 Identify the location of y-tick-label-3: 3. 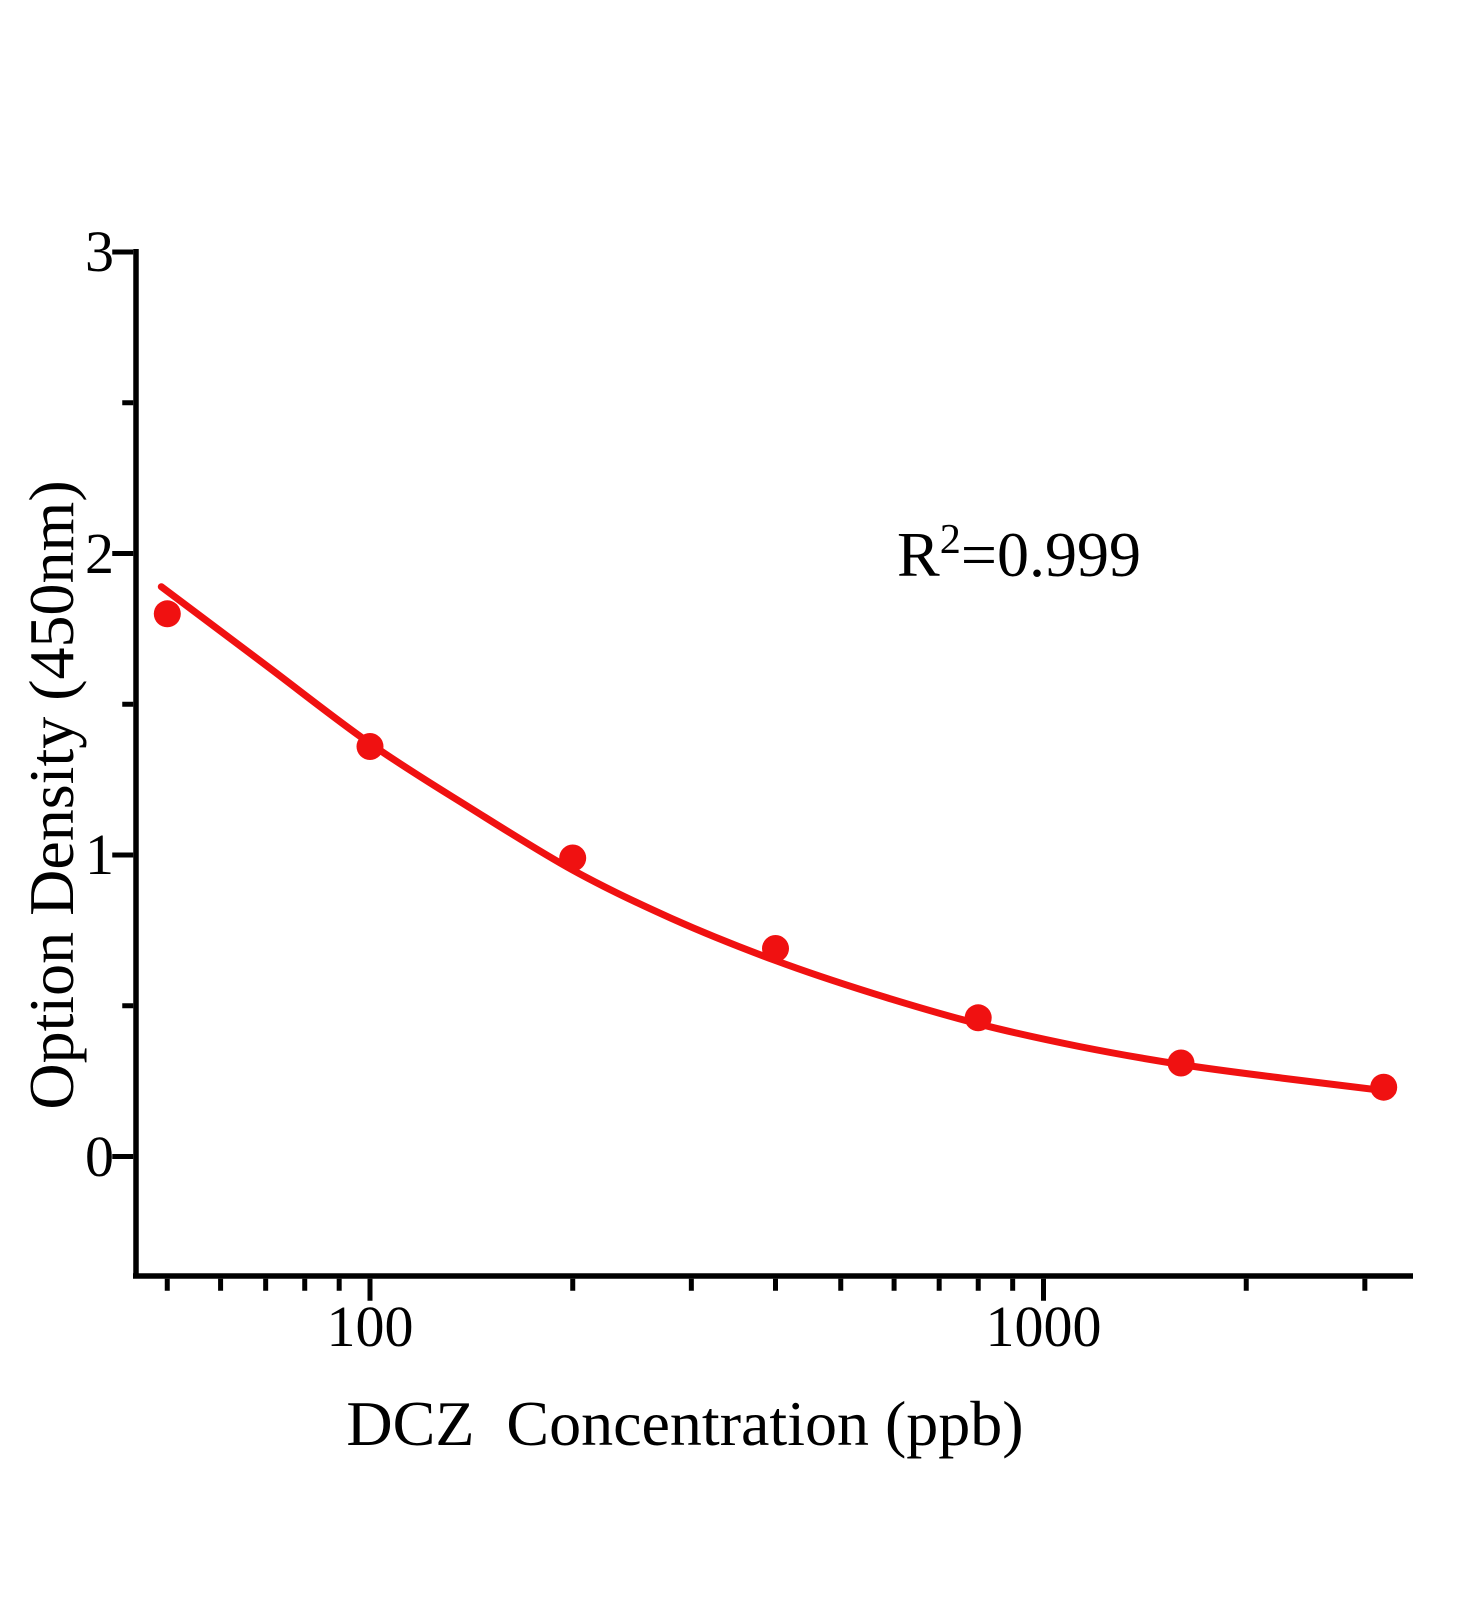
(99, 251).